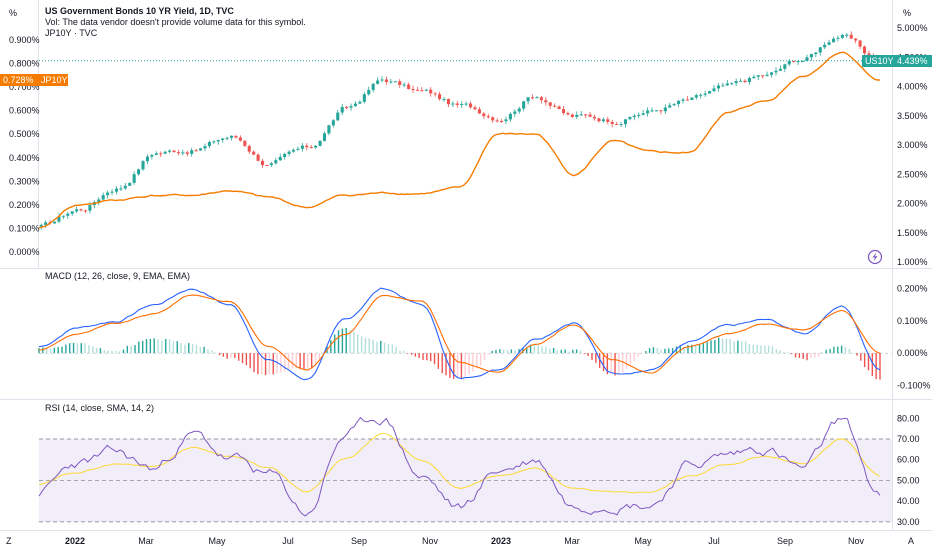 This screenshot has height=555, width=932. I want to click on time-axis: 2022 Mar May Jul Sep Nov 2023 Mar May Jul Sep Nov, so click(465, 541).